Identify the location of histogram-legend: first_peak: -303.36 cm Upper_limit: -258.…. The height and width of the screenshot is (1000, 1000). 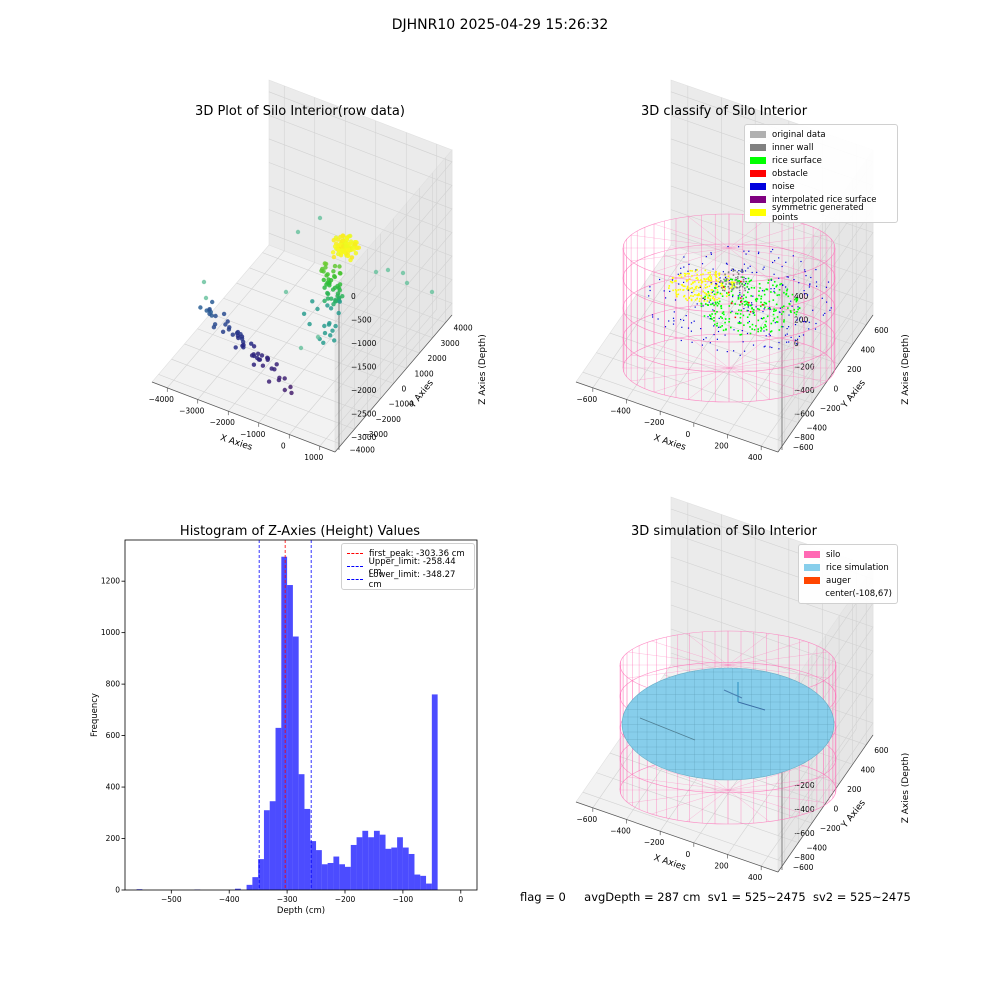
(408, 566).